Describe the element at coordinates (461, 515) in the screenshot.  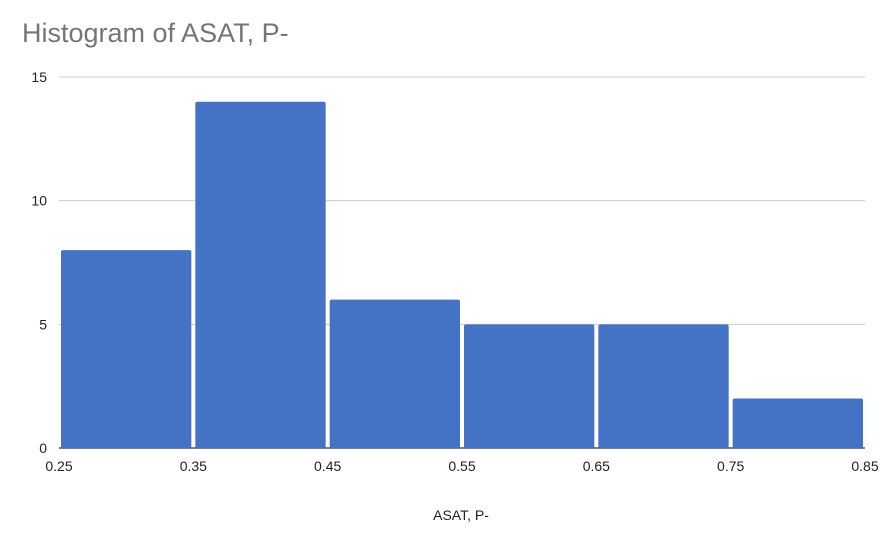
I see `x-axis-title: ASAT, P-` at that location.